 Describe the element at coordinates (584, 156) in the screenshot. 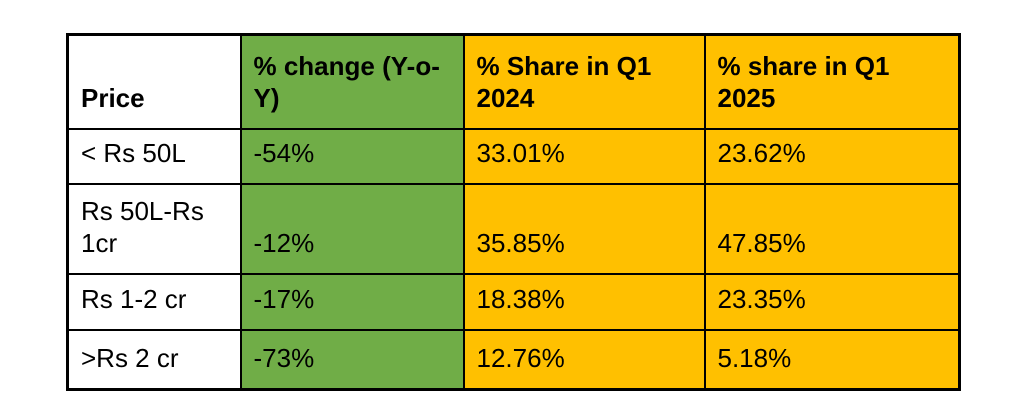

I see `share-2024-cell: 33.01%` at that location.